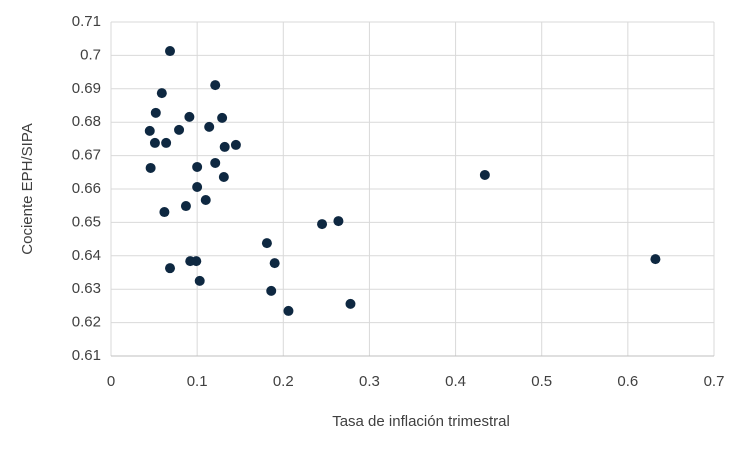 This screenshot has height=450, width=750. What do you see at coordinates (283, 381) in the screenshot?
I see `x-tick-label: 0.2` at bounding box center [283, 381].